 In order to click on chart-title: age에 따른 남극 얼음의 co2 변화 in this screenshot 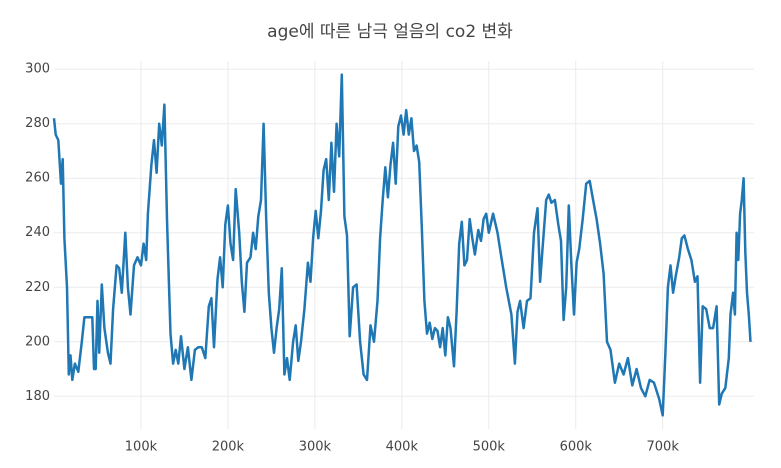, I will do `click(390, 32)`.